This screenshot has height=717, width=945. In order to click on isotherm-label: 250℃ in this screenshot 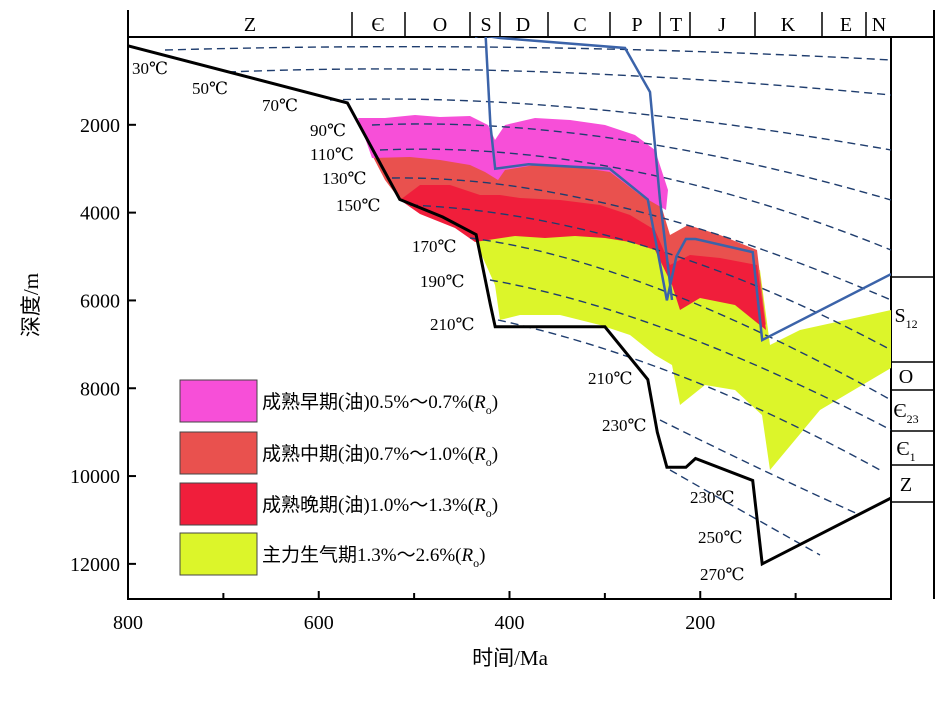, I will do `click(720, 537)`.